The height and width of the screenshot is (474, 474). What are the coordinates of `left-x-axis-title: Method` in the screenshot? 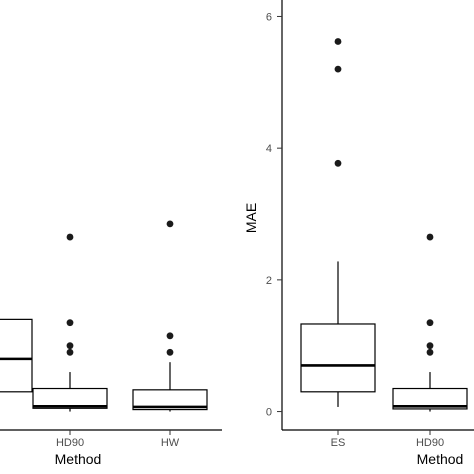 It's located at (78, 459).